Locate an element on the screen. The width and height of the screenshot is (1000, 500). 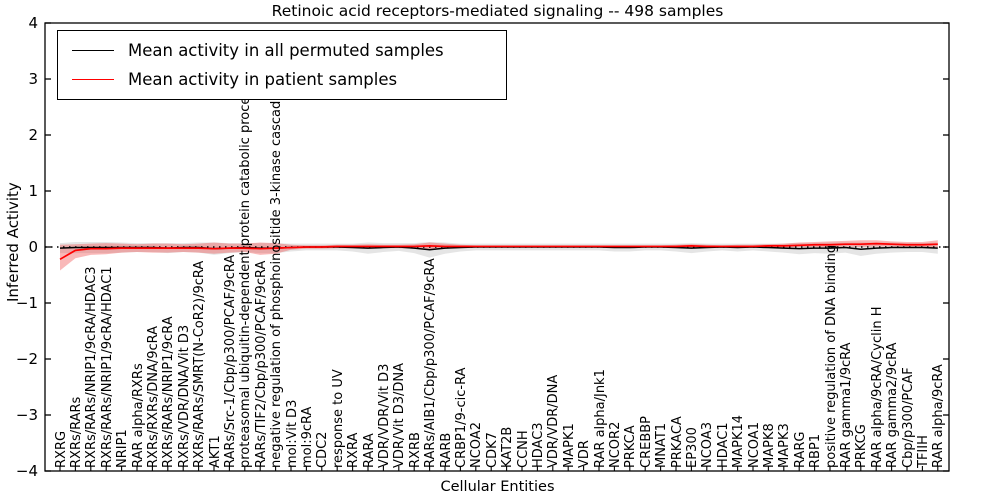
x-tick-label: VDR is located at coordinates (585, 454).